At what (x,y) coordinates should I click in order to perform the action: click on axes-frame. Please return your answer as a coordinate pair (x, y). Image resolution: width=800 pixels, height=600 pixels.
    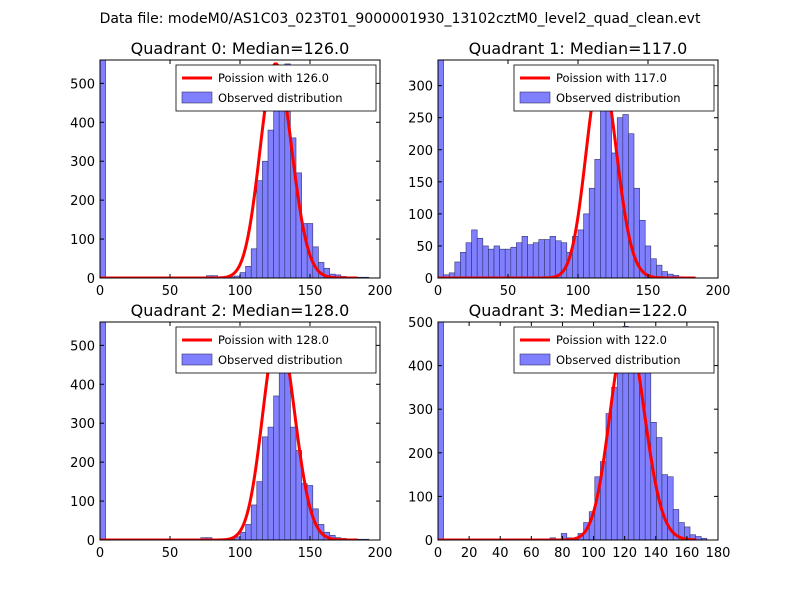
    Looking at the image, I should click on (578, 431).